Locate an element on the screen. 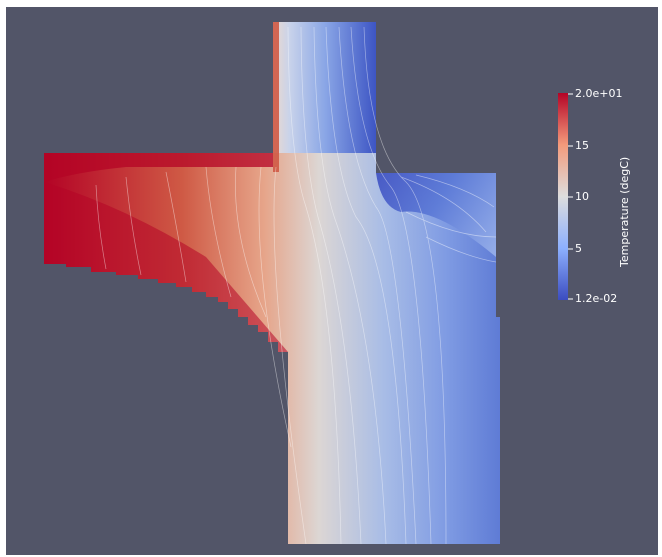 The width and height of the screenshot is (662, 557). colorbar-gradient is located at coordinates (563, 196).